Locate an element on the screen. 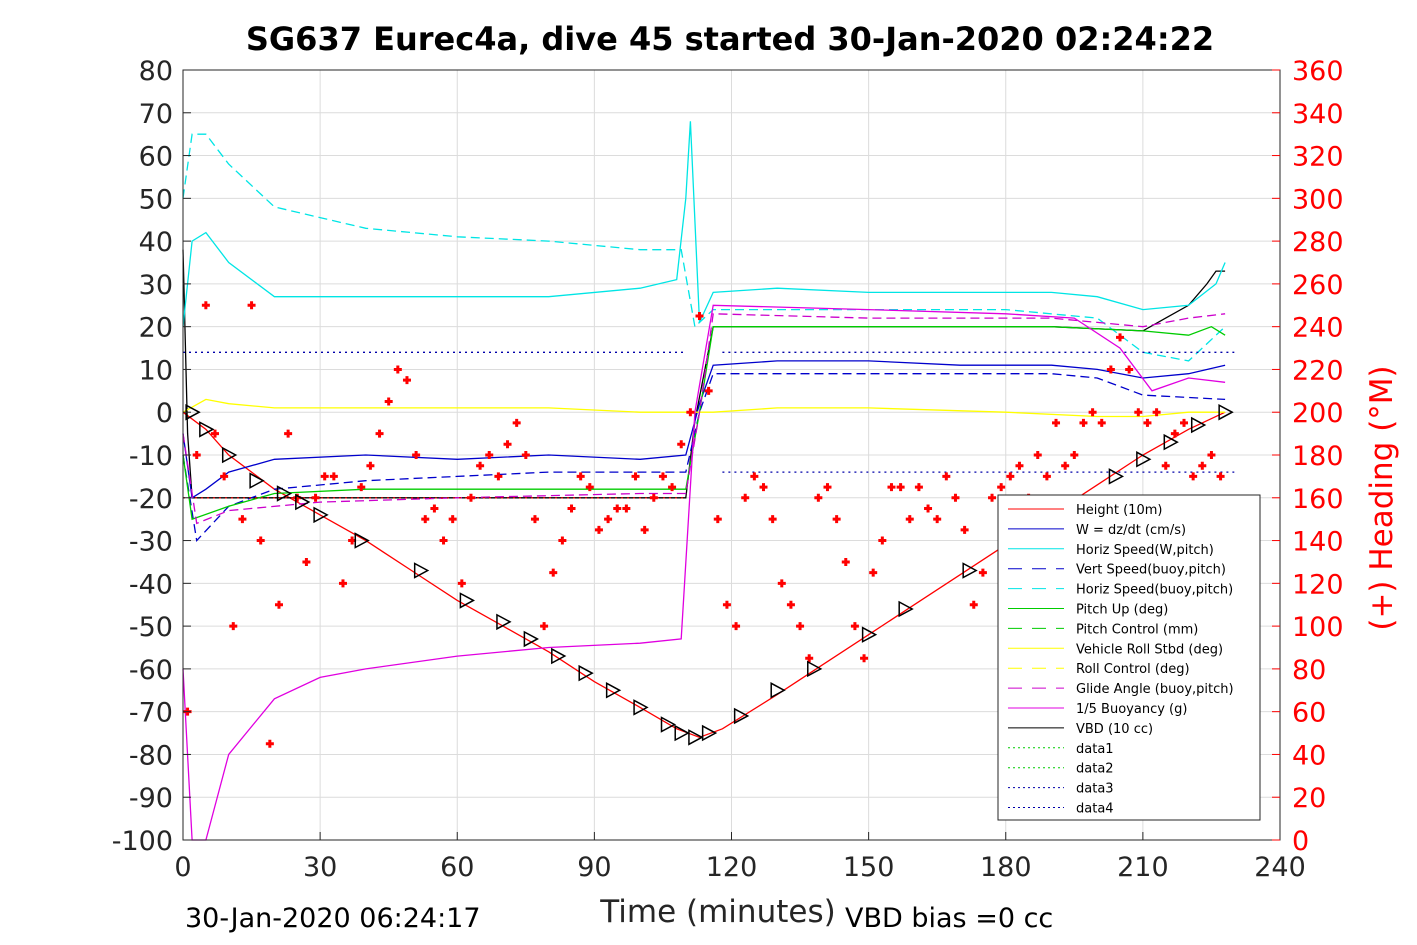 The width and height of the screenshot is (1417, 945). legend-label: Pitch Up (deg) is located at coordinates (1122, 610).